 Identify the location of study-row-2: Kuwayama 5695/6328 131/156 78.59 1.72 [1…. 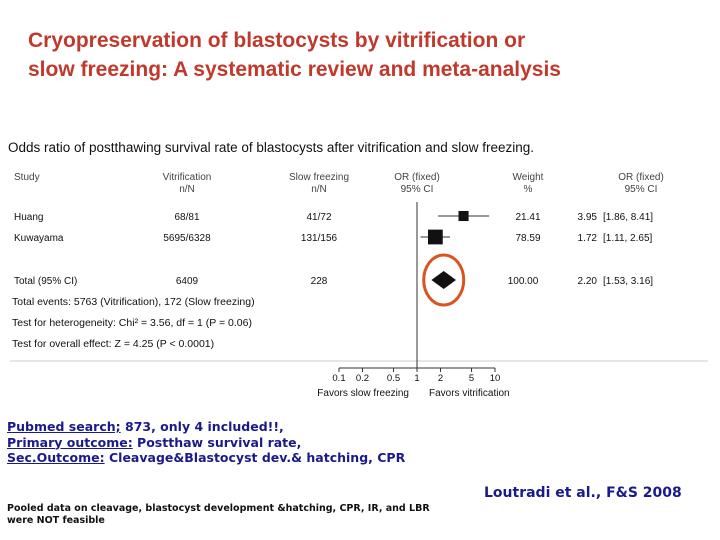
(333, 238).